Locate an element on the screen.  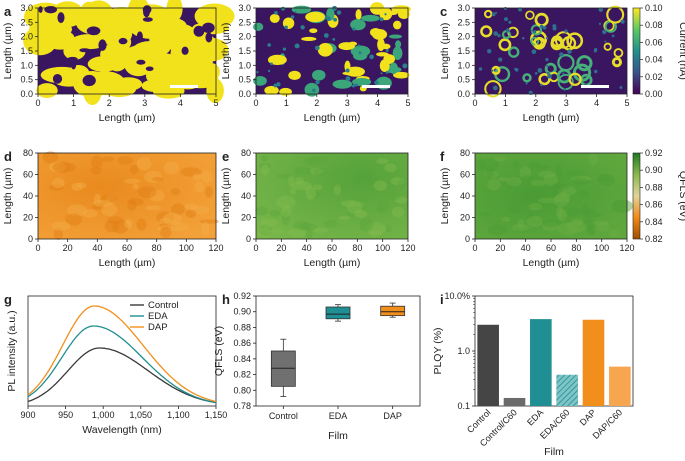
panel-i-ylabel: PLQY (%) is located at coordinates (438, 350).